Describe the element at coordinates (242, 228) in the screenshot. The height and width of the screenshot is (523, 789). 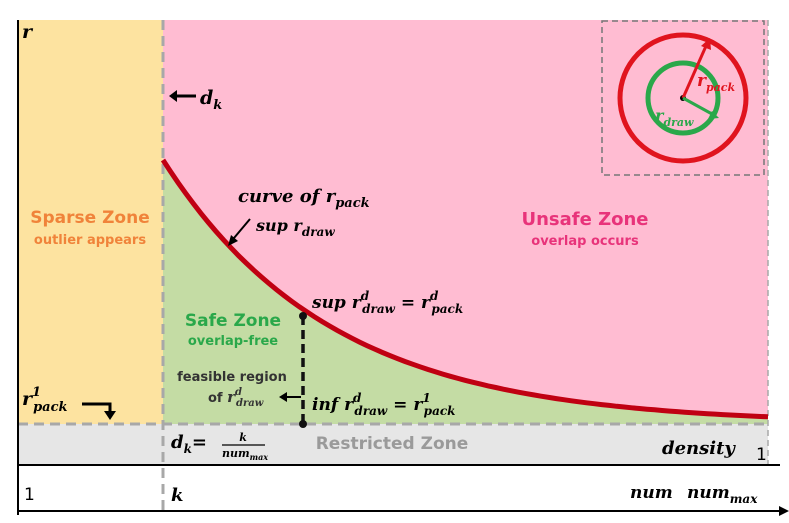
I see `curve-pointer-line` at that location.